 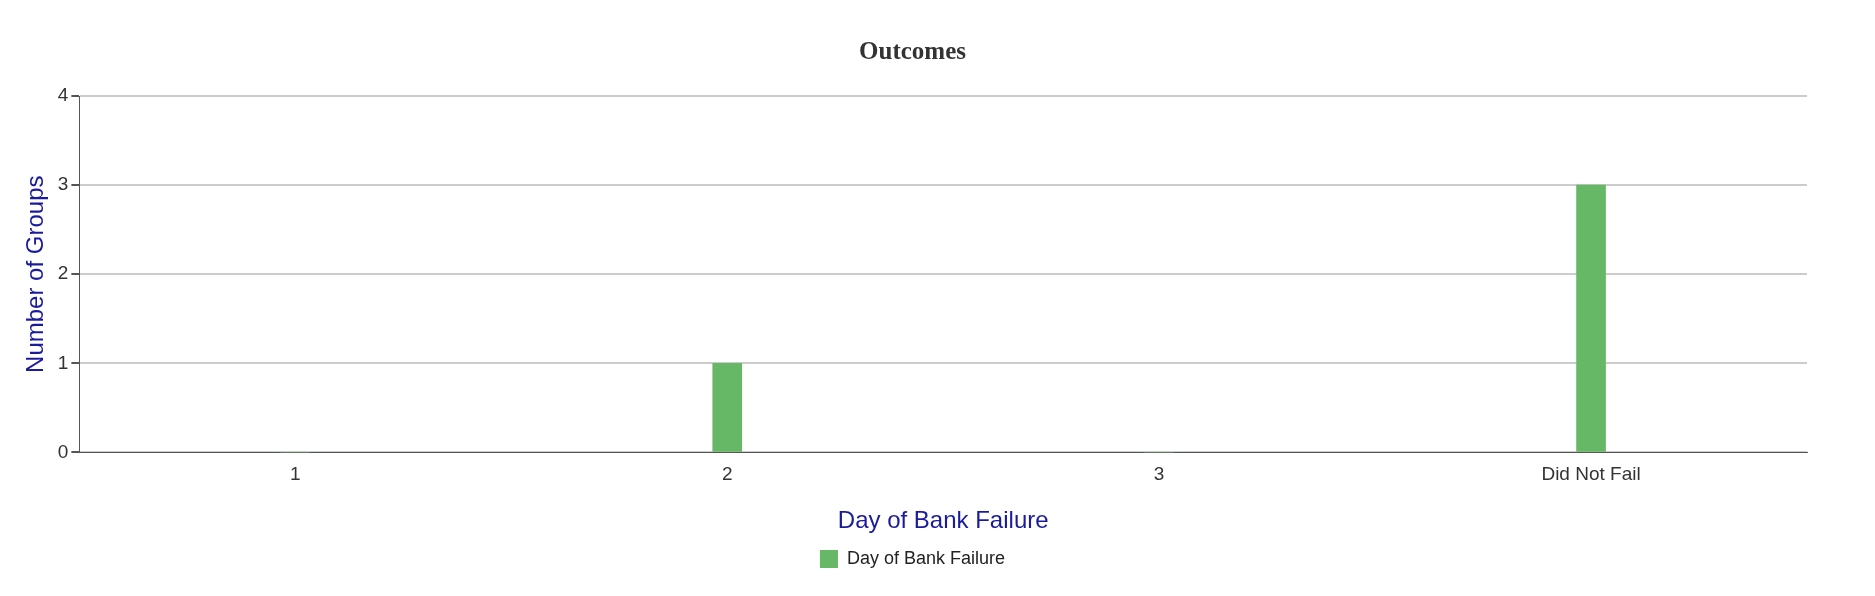 What do you see at coordinates (63, 184) in the screenshot?
I see `y-tick-label: 3` at bounding box center [63, 184].